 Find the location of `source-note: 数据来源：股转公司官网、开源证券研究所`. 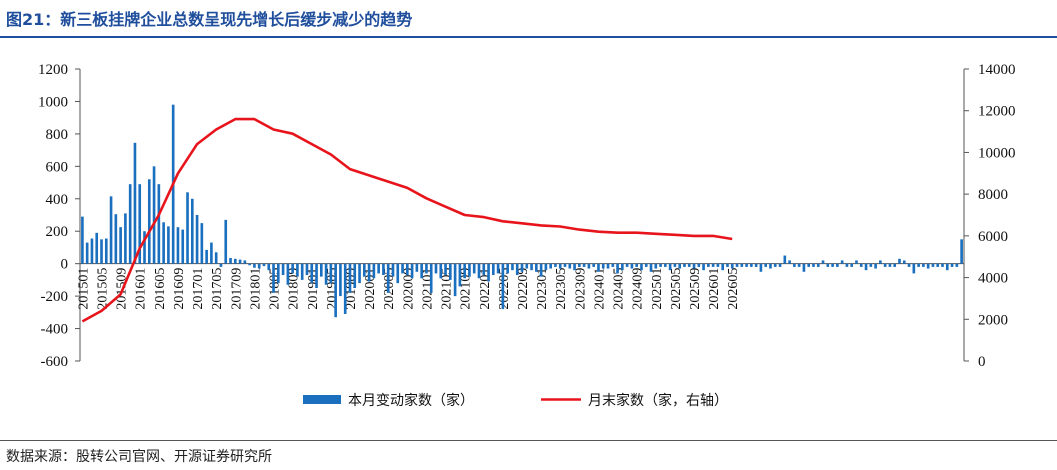

source-note: 数据来源：股转公司官网、开源证券研究所 is located at coordinates (139, 457).